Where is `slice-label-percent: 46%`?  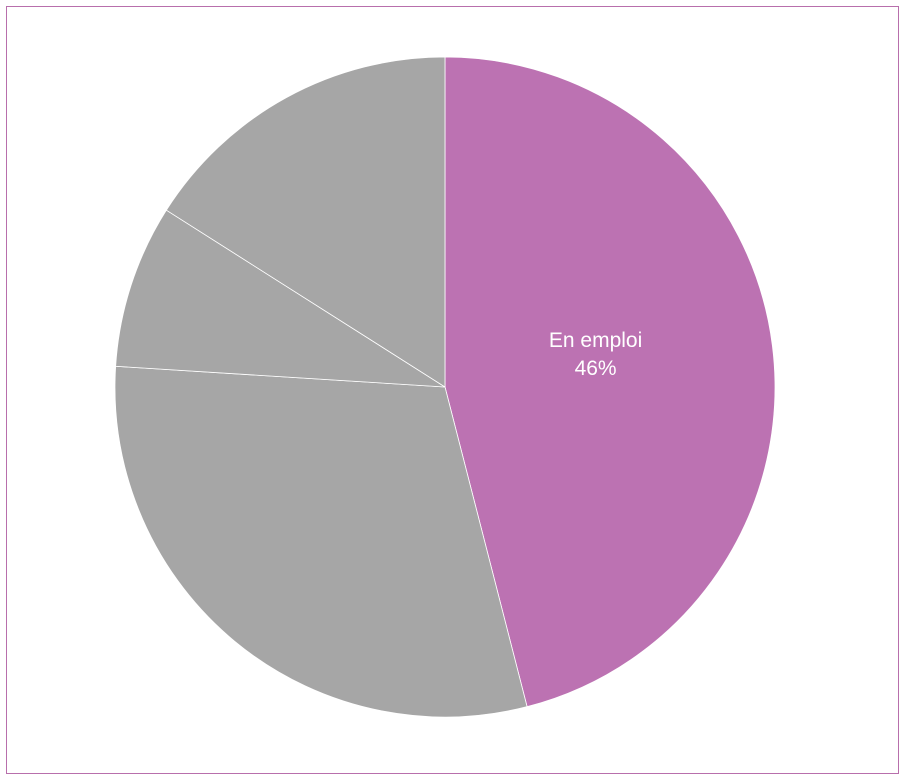 slice-label-percent: 46% is located at coordinates (596, 368).